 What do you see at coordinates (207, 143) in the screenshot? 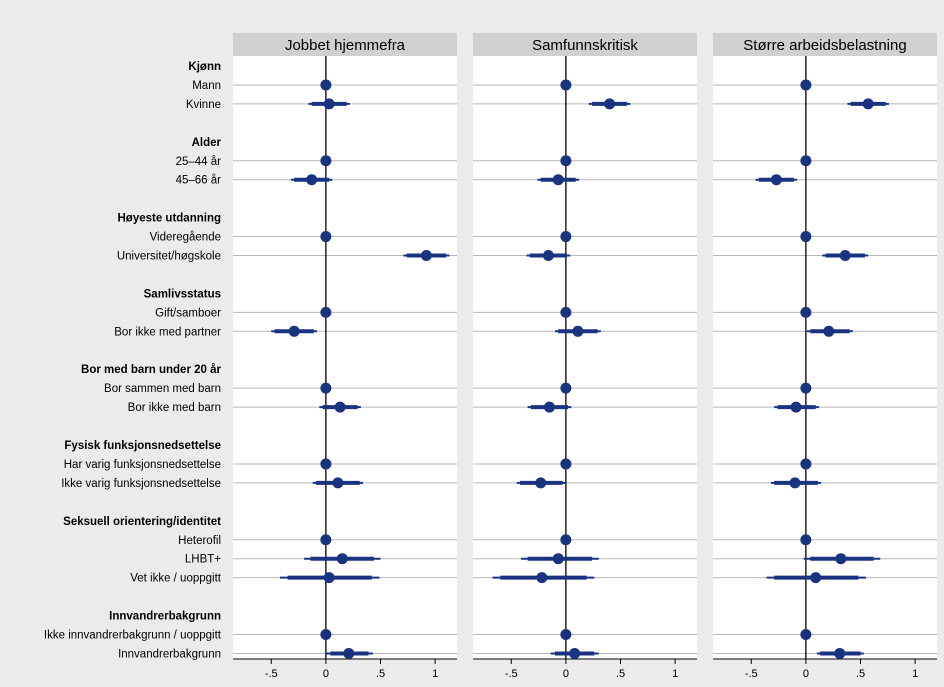
I see `group-label: Alder` at bounding box center [207, 143].